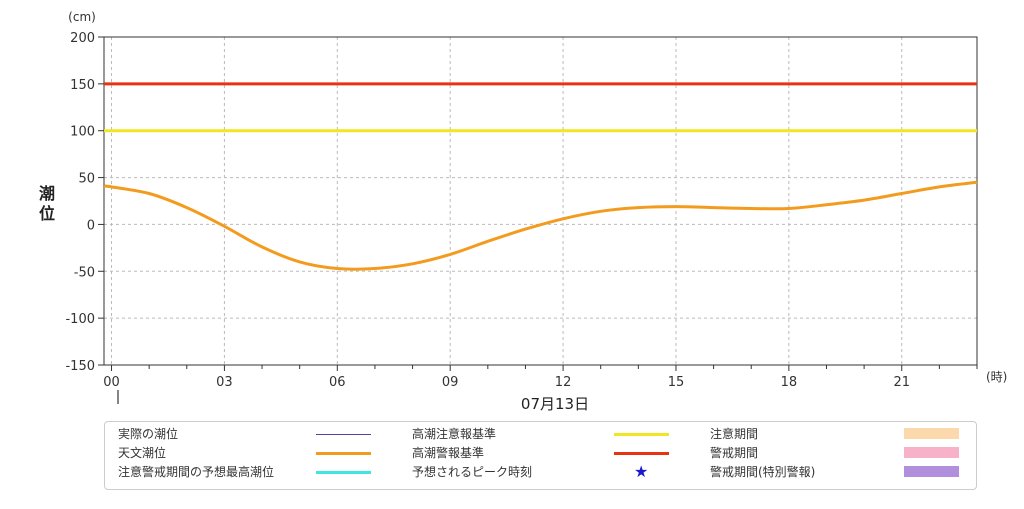  Describe the element at coordinates (450, 382) in the screenshot. I see `x-tick-label: 09` at that location.